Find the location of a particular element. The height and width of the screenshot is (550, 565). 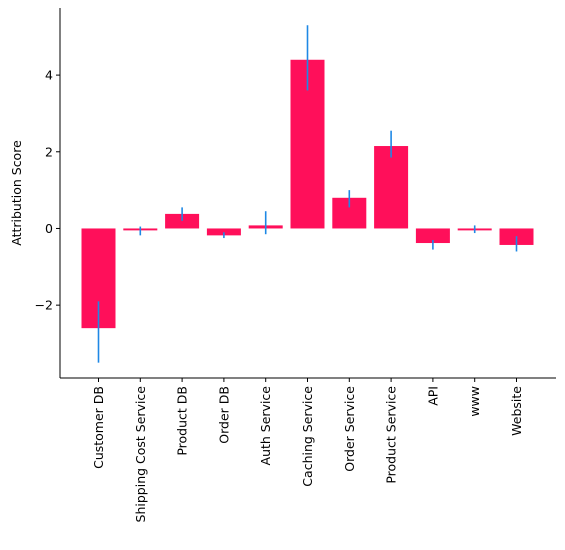

bar-product-service is located at coordinates (391, 187).